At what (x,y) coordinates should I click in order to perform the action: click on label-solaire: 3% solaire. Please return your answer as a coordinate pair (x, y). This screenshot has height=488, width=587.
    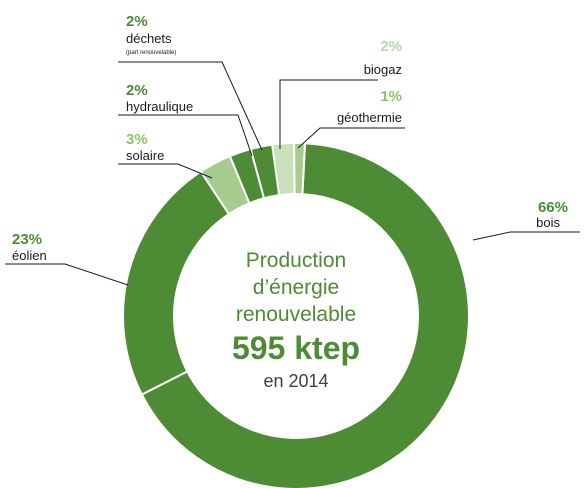
    Looking at the image, I should click on (145, 147).